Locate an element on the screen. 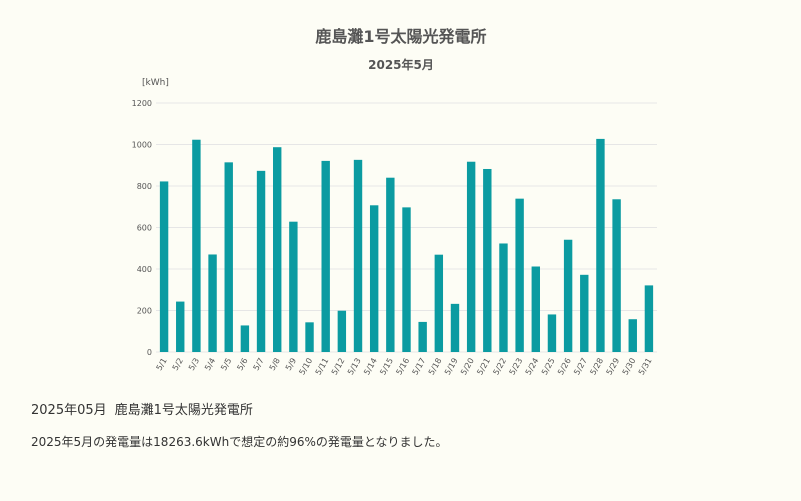 The width and height of the screenshot is (801, 501). y-unit-label: [kWh] is located at coordinates (155, 83).